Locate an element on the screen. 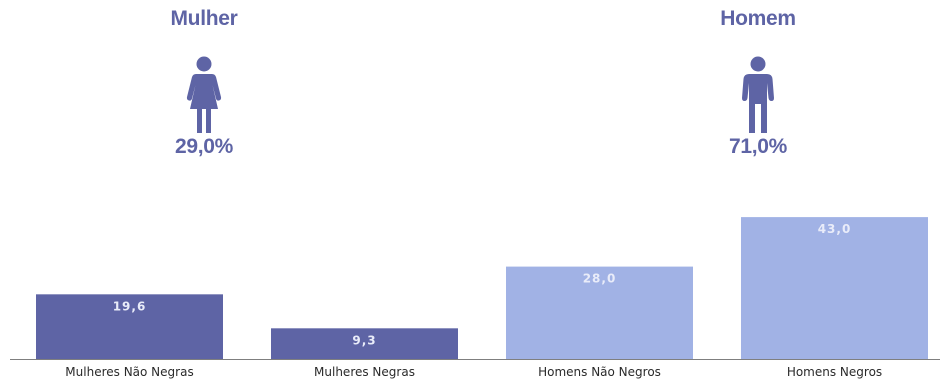 The width and height of the screenshot is (951, 381). homem-title: Homem is located at coordinates (758, 18).